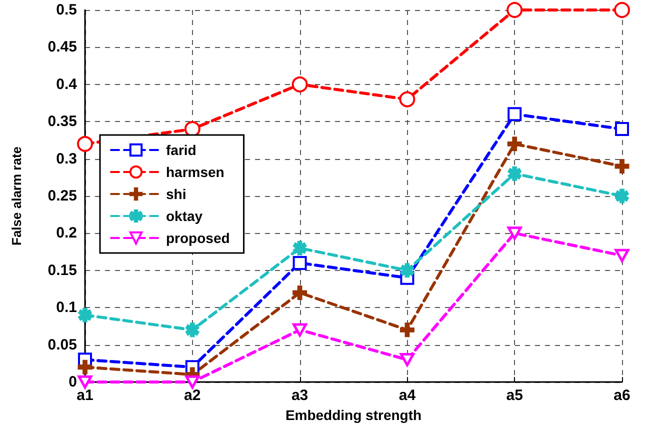 This screenshot has height=428, width=650. Describe the element at coordinates (353, 415) in the screenshot. I see `x-axis-title: Embedding strength` at that location.